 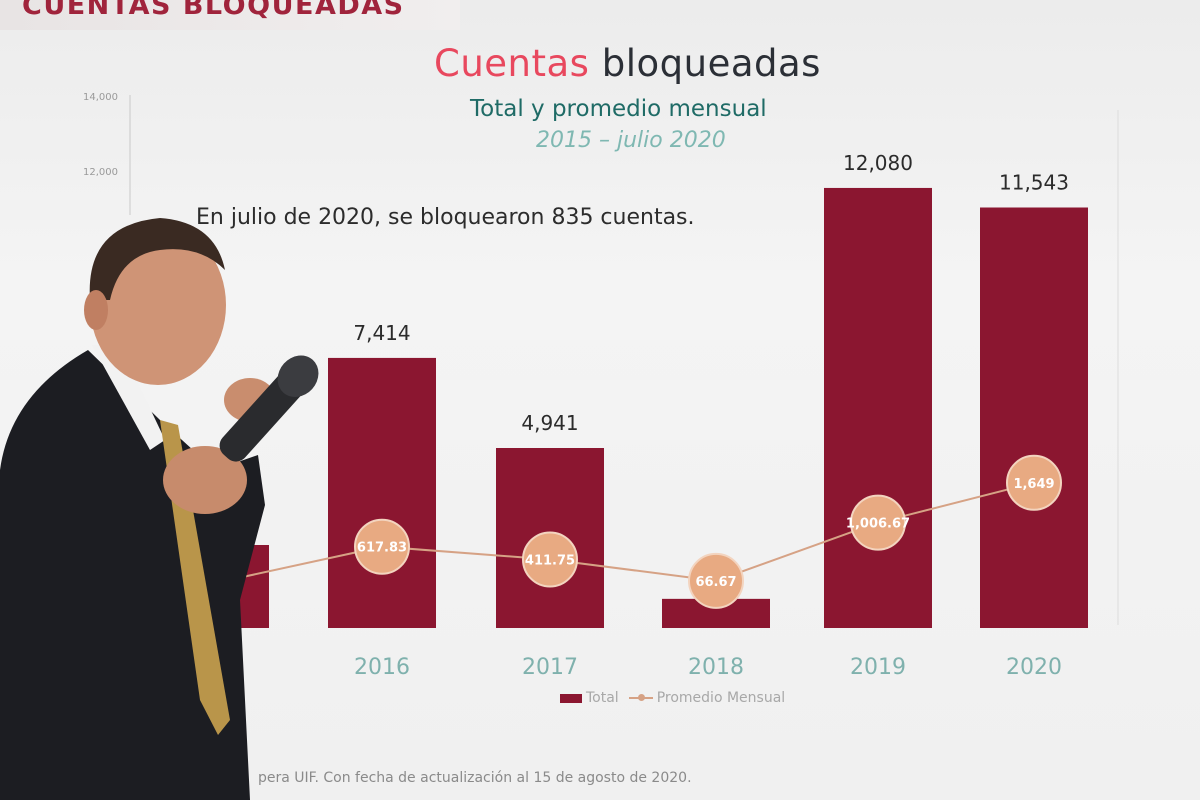 What do you see at coordinates (512, 63) in the screenshot?
I see `title-part-1: Cuentas` at bounding box center [512, 63].